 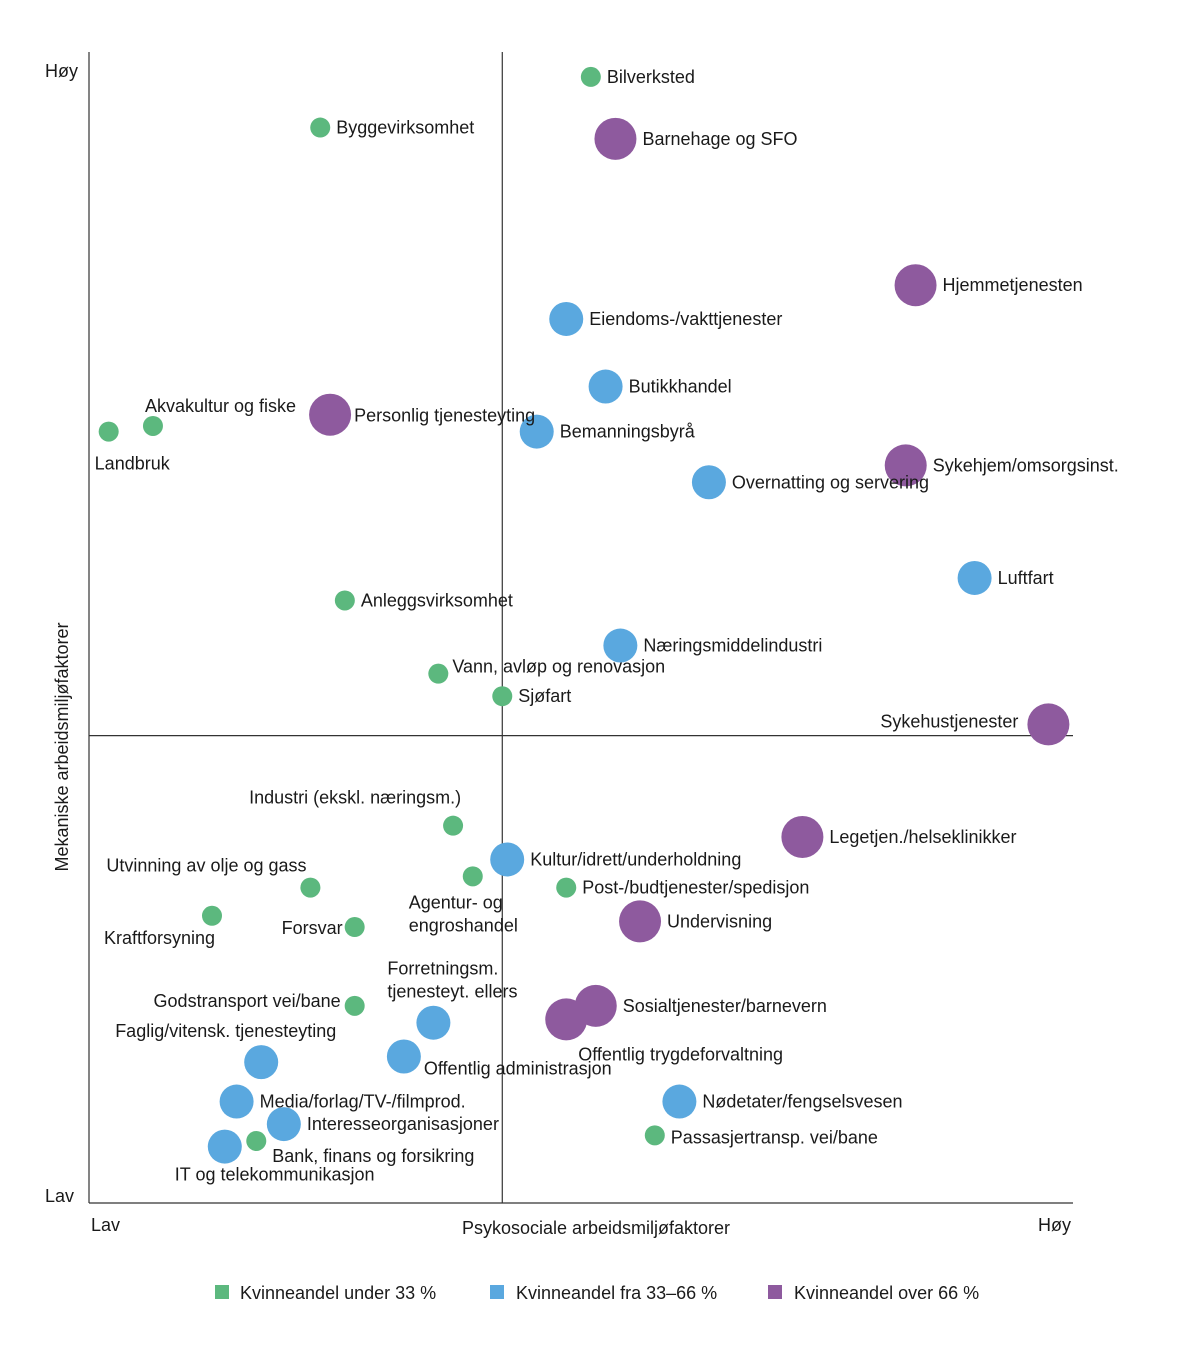 What do you see at coordinates (719, 139) in the screenshot?
I see `point-label-2: Barnehage og SFO` at bounding box center [719, 139].